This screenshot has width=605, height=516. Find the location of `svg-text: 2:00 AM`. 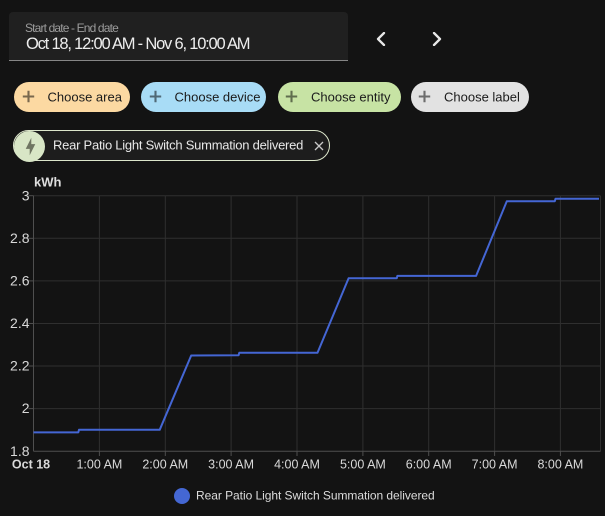

svg-text: 2:00 AM is located at coordinates (165, 465).